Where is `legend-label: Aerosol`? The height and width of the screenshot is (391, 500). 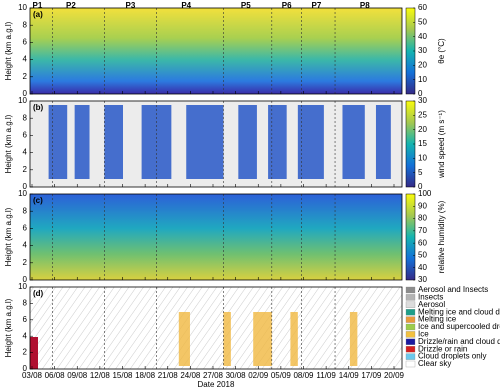
legend-label: Aerosol is located at coordinates (431, 304).